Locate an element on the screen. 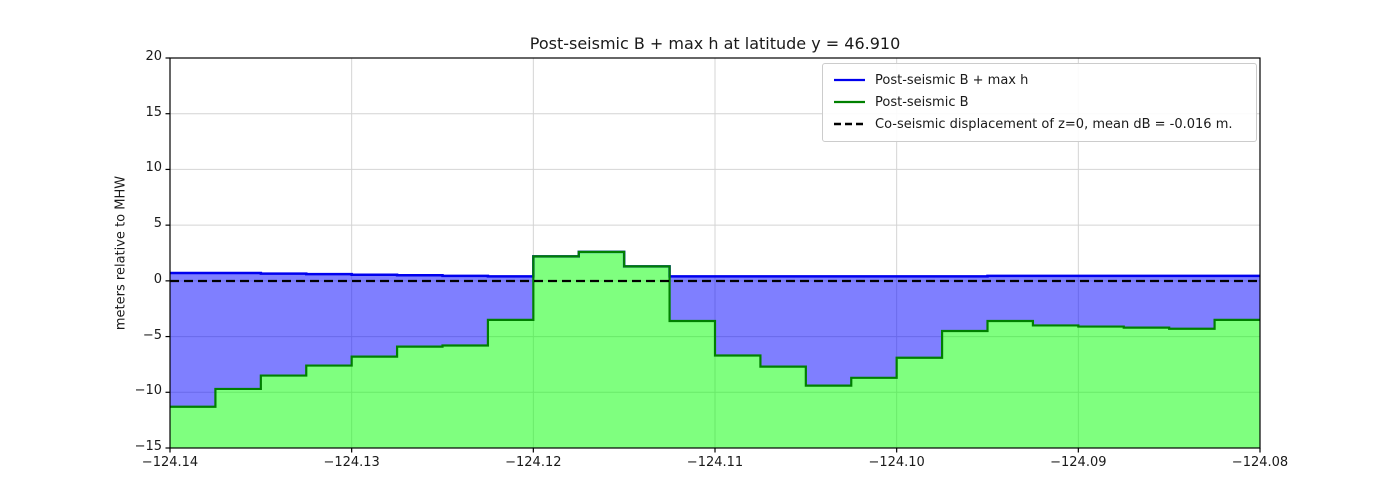 This screenshot has height=500, width=1400. x-tick-label: −124.08 is located at coordinates (1260, 462).